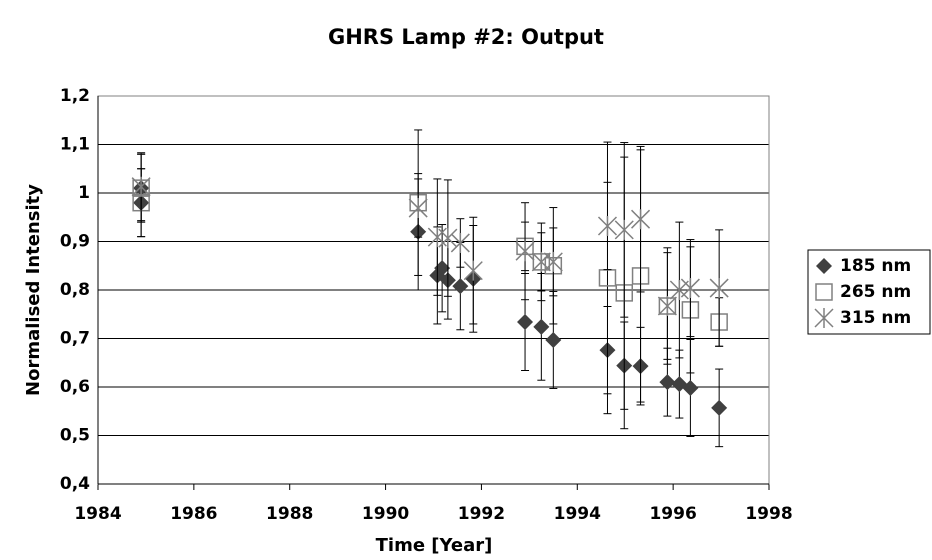 The width and height of the screenshot is (932, 560). What do you see at coordinates (193, 514) in the screenshot?
I see `x-tick-label: 1986` at bounding box center [193, 514].